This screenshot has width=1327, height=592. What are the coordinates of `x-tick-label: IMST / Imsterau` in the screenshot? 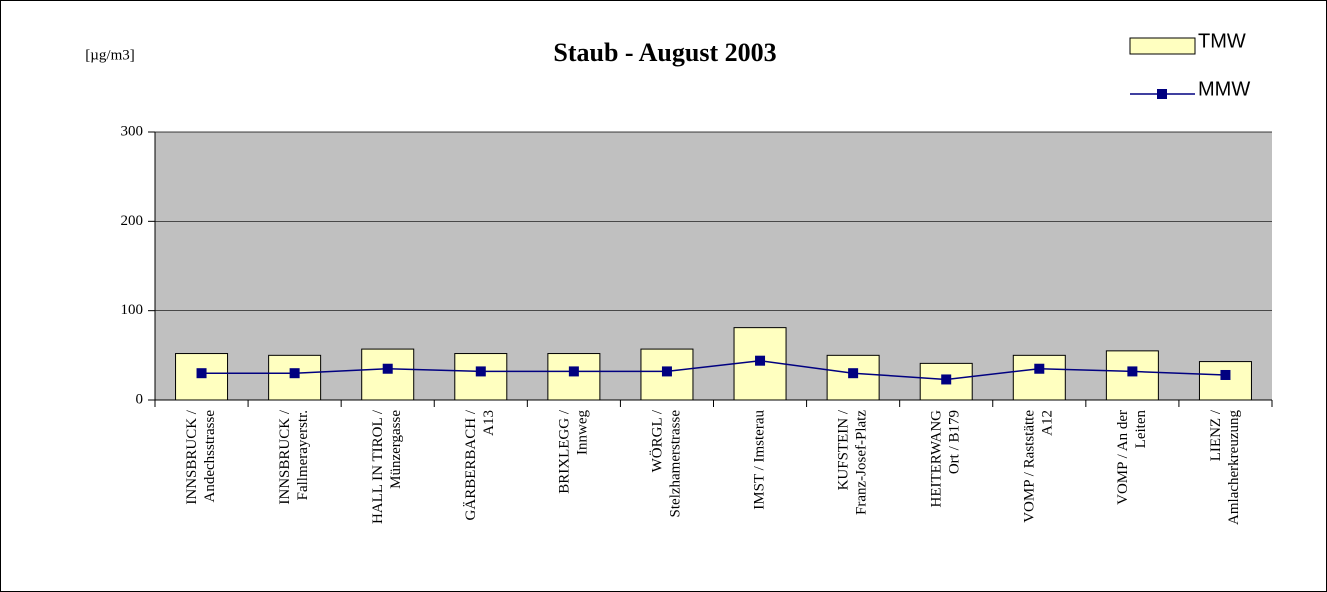 It's located at (759, 460).